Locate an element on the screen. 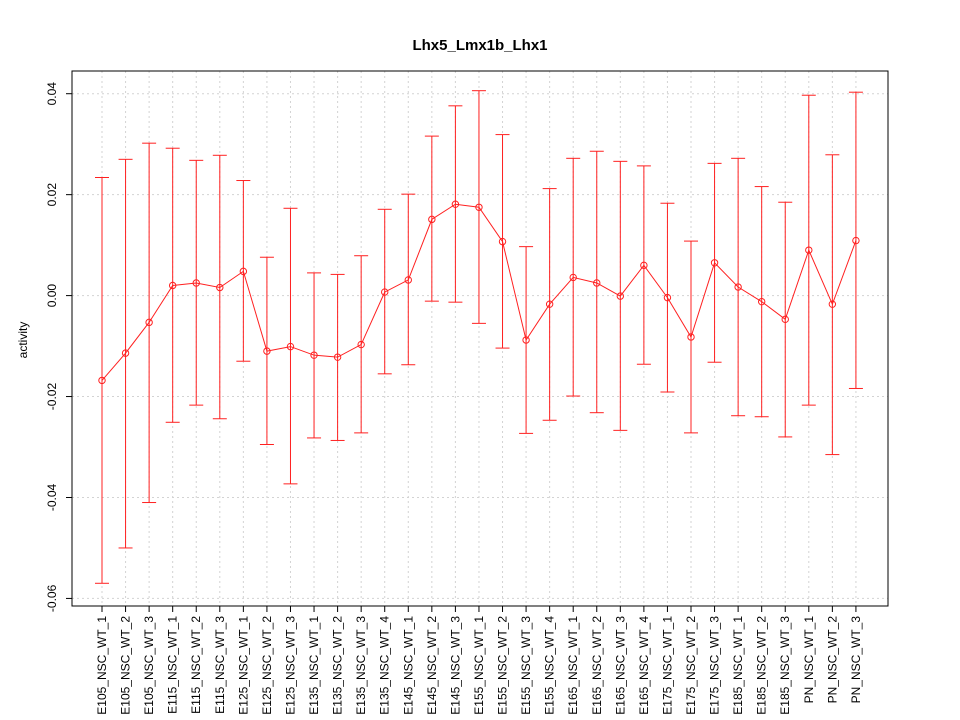 The image size is (960, 720). chart-title: Lhx5_Lmx1b_Lhx1 is located at coordinates (479, 45).